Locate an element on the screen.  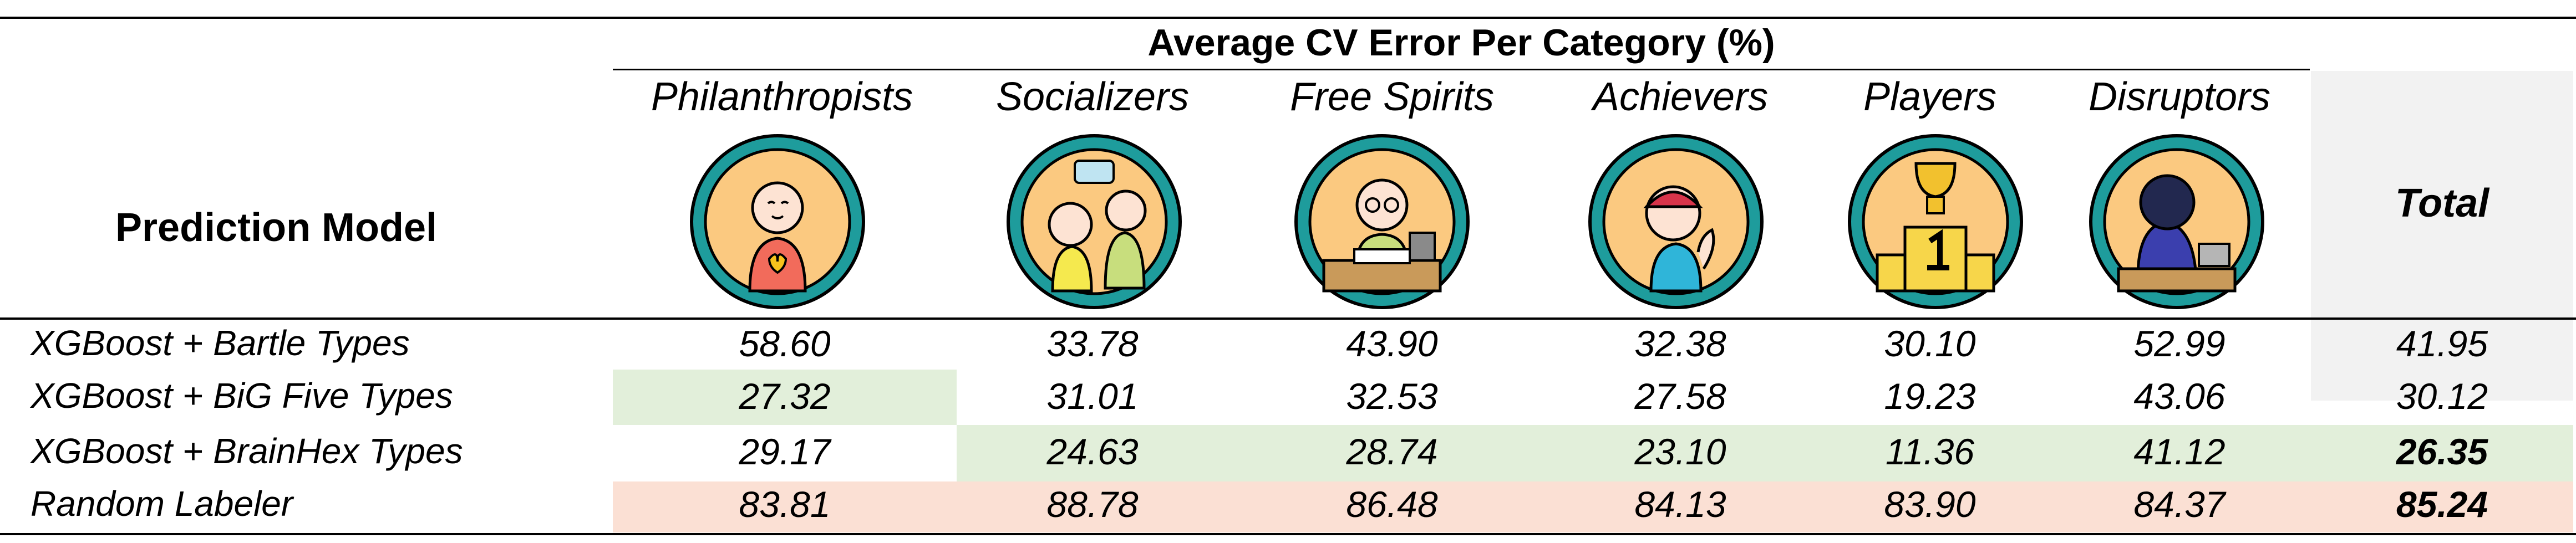
row-label-big-five: XGBoost + BiG Five Types is located at coordinates (242, 396).